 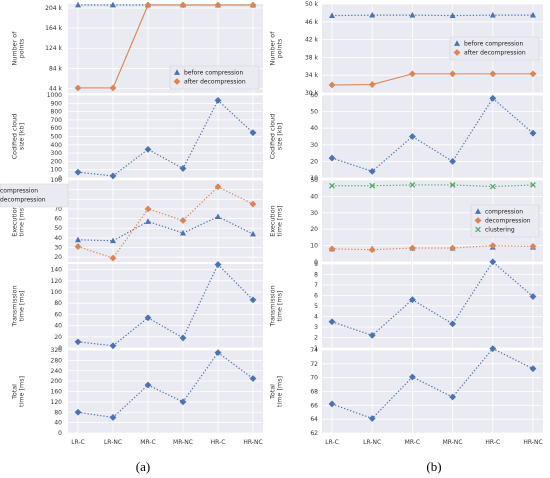 I want to click on y-tick-label: 164 k, so click(x=53, y=28).